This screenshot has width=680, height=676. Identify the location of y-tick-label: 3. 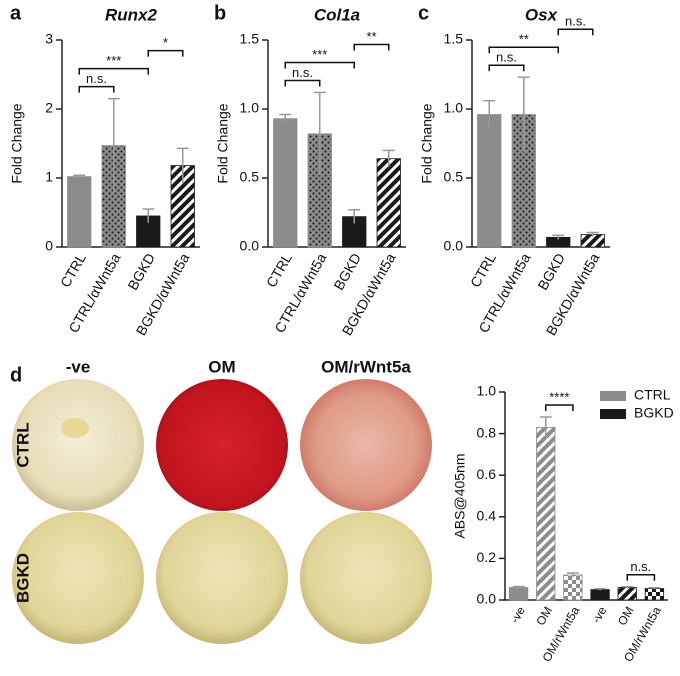
(49, 39).